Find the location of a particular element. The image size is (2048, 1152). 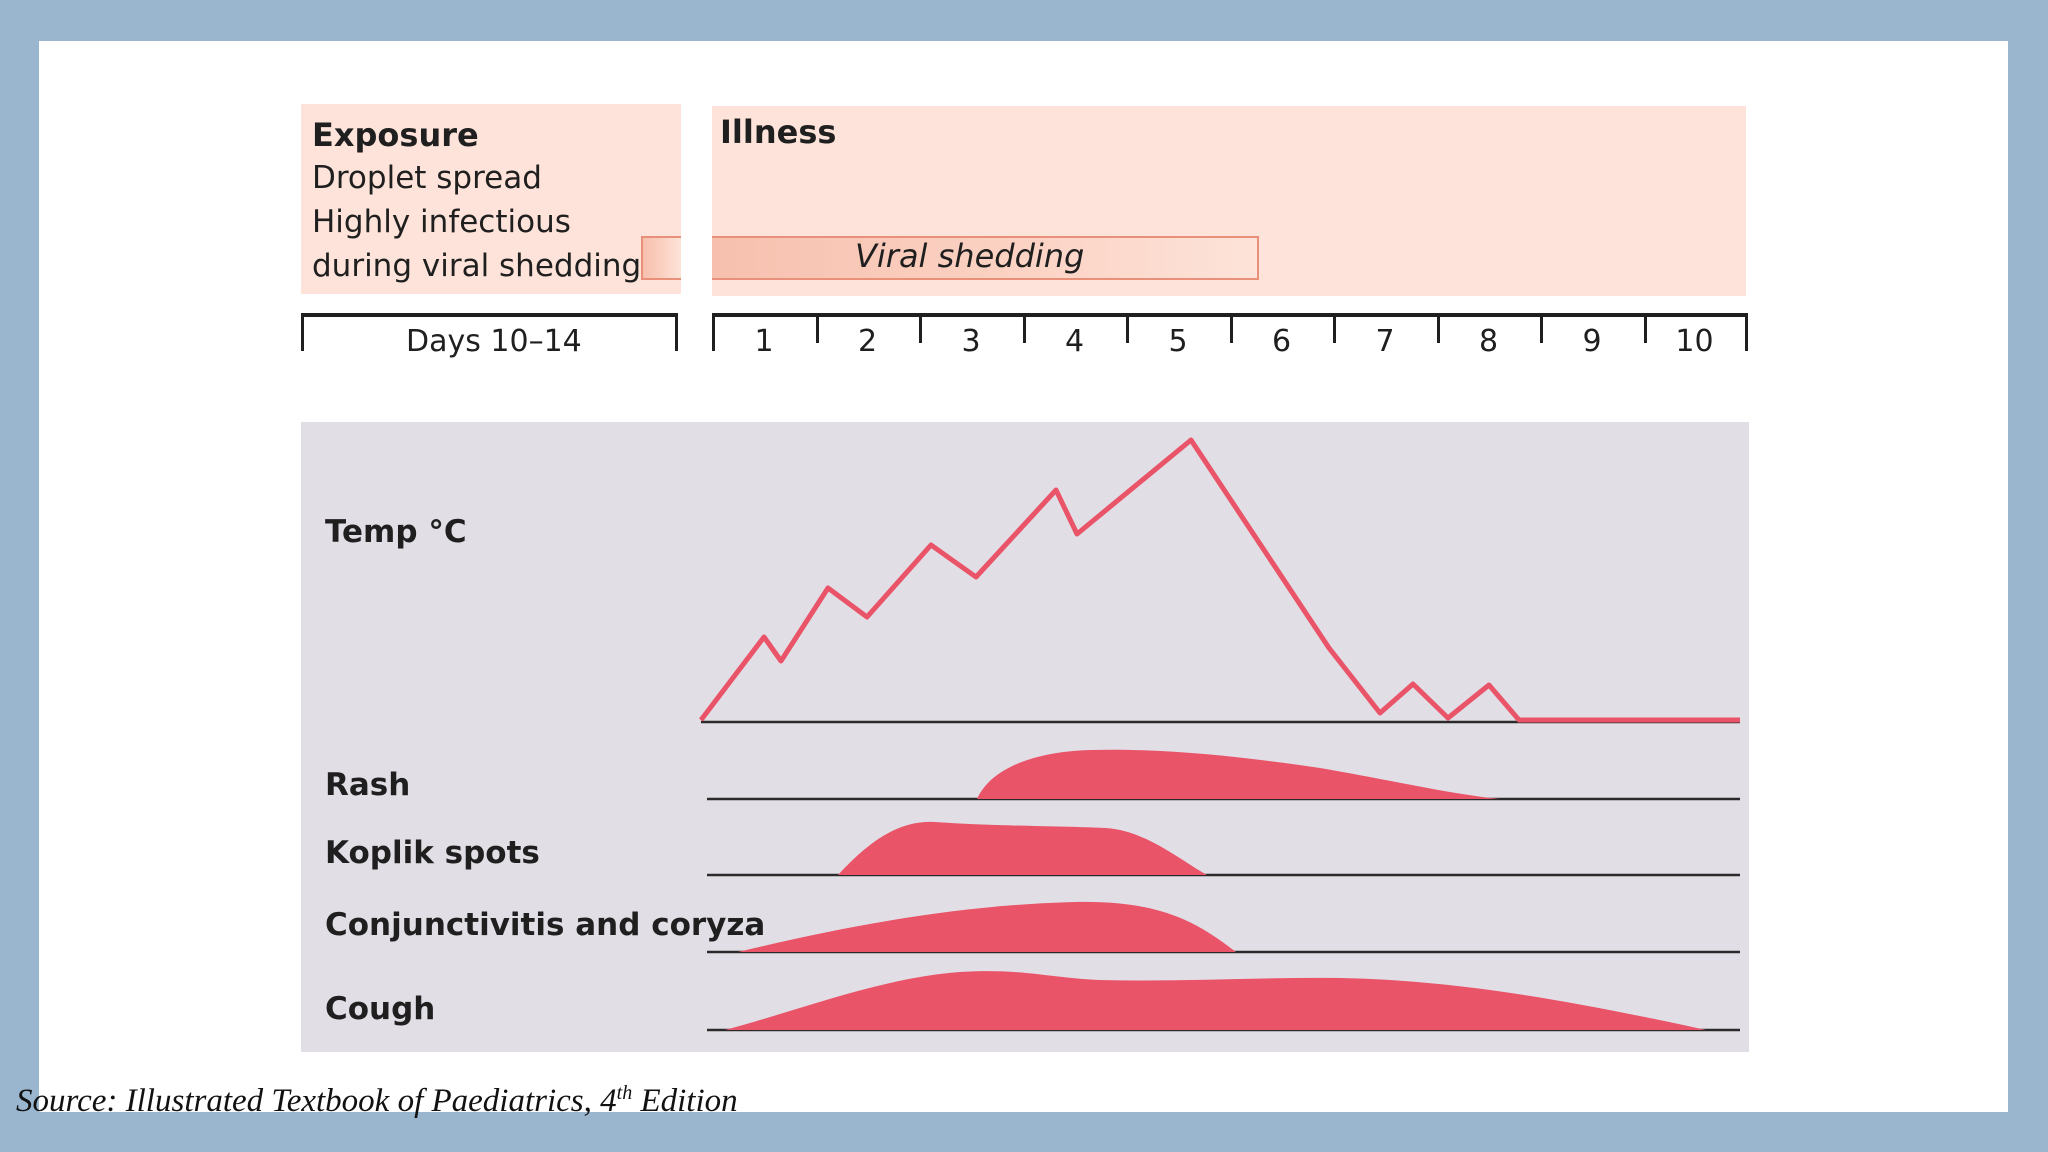

viral-shedding-bar is located at coordinates (985, 258).